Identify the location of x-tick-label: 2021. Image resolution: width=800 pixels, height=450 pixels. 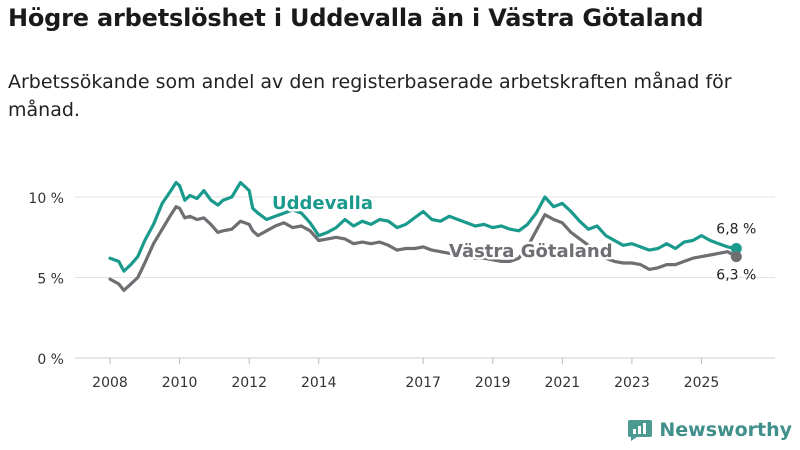
(563, 383).